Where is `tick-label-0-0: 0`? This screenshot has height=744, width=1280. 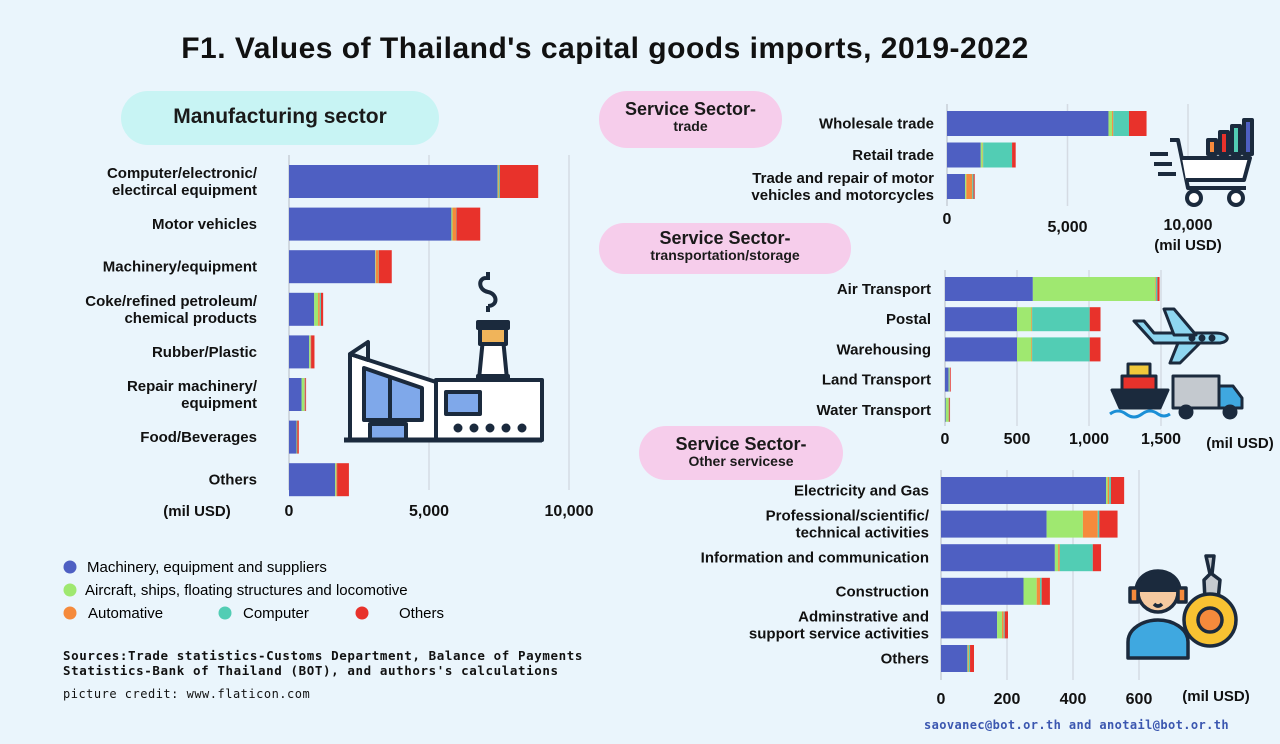 tick-label-0-0: 0 is located at coordinates (289, 511).